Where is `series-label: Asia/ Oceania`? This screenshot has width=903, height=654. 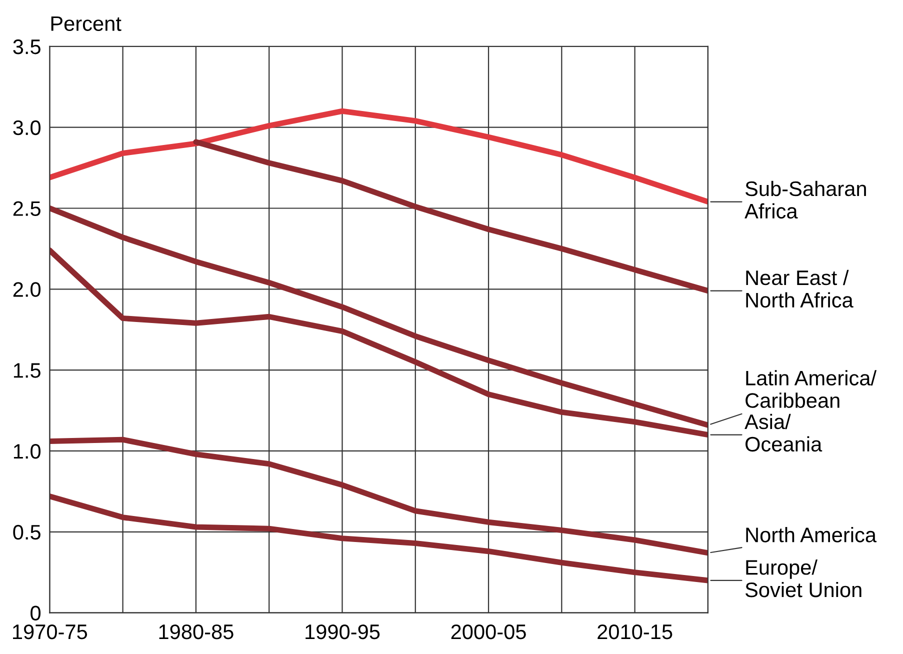
series-label: Asia/ Oceania is located at coordinates (783, 433).